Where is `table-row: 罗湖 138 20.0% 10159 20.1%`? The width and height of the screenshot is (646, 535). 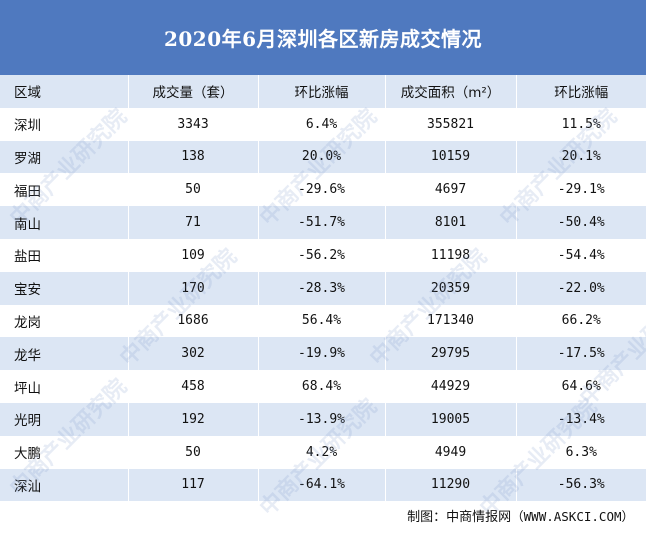 table-row: 罗湖 138 20.0% 10159 20.1% is located at coordinates (323, 157).